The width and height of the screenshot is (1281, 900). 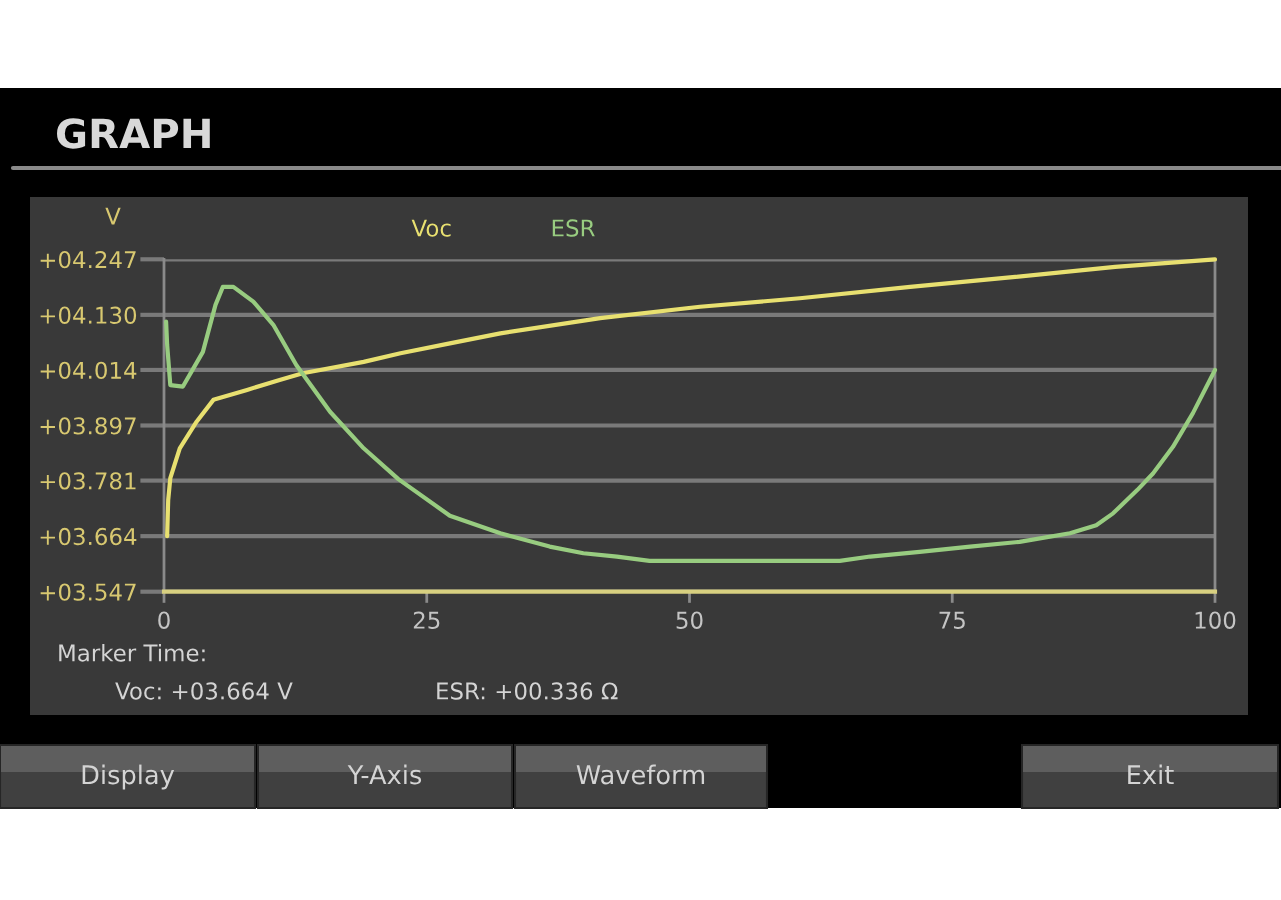 What do you see at coordinates (952, 620) in the screenshot?
I see `x-tick-label: 75` at bounding box center [952, 620].